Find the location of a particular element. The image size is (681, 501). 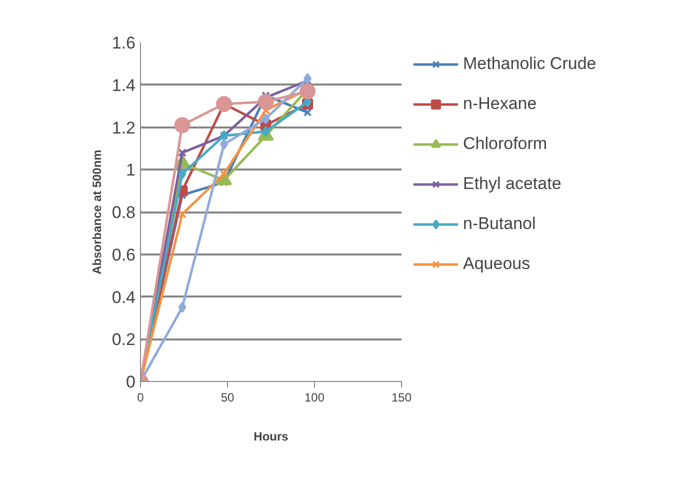

y-tick-label: 0.4 is located at coordinates (124, 297).